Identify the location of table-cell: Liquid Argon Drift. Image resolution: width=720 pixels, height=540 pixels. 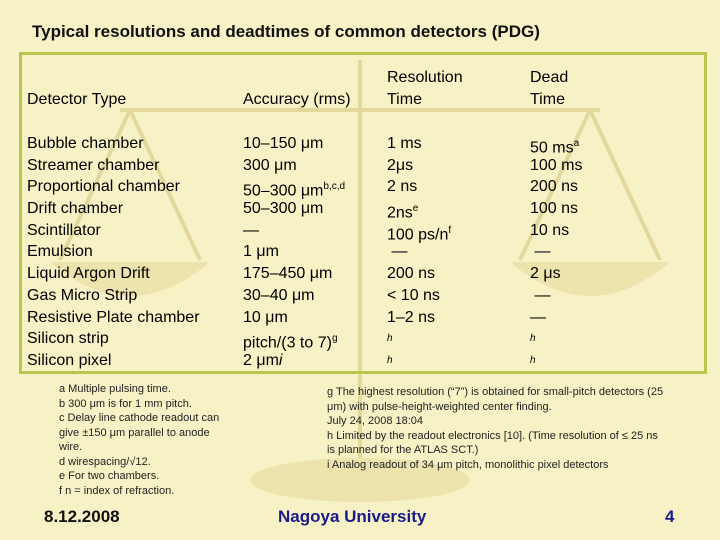
(88, 274).